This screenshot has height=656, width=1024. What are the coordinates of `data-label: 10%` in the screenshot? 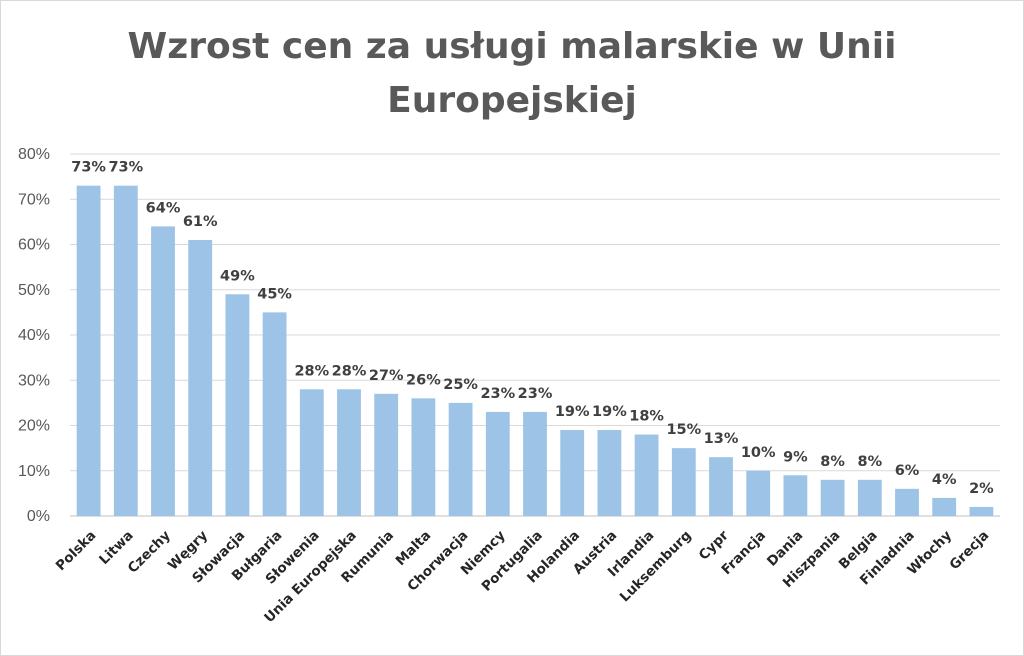 It's located at (758, 453).